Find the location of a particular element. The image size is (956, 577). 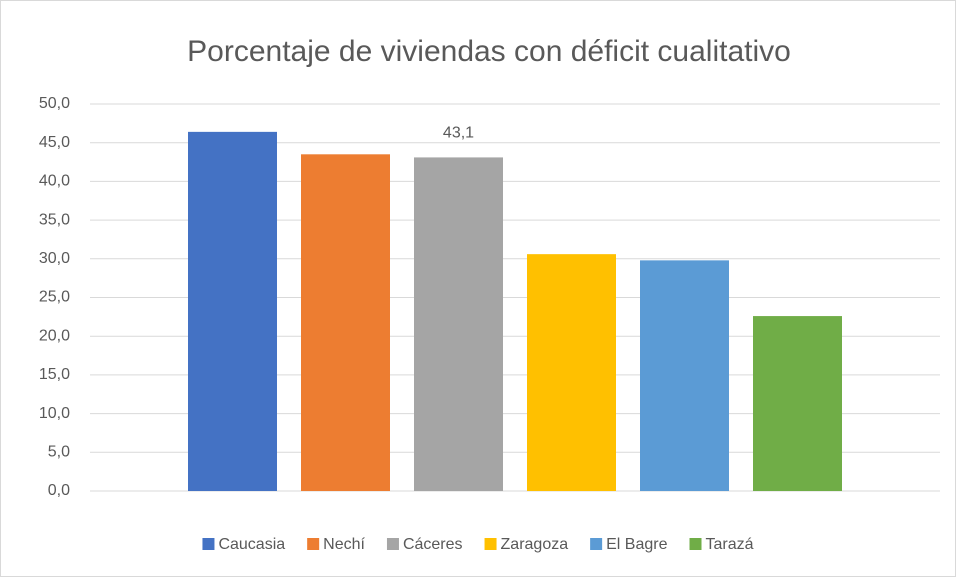

y-tick-label: 15,0 is located at coordinates (54, 374).